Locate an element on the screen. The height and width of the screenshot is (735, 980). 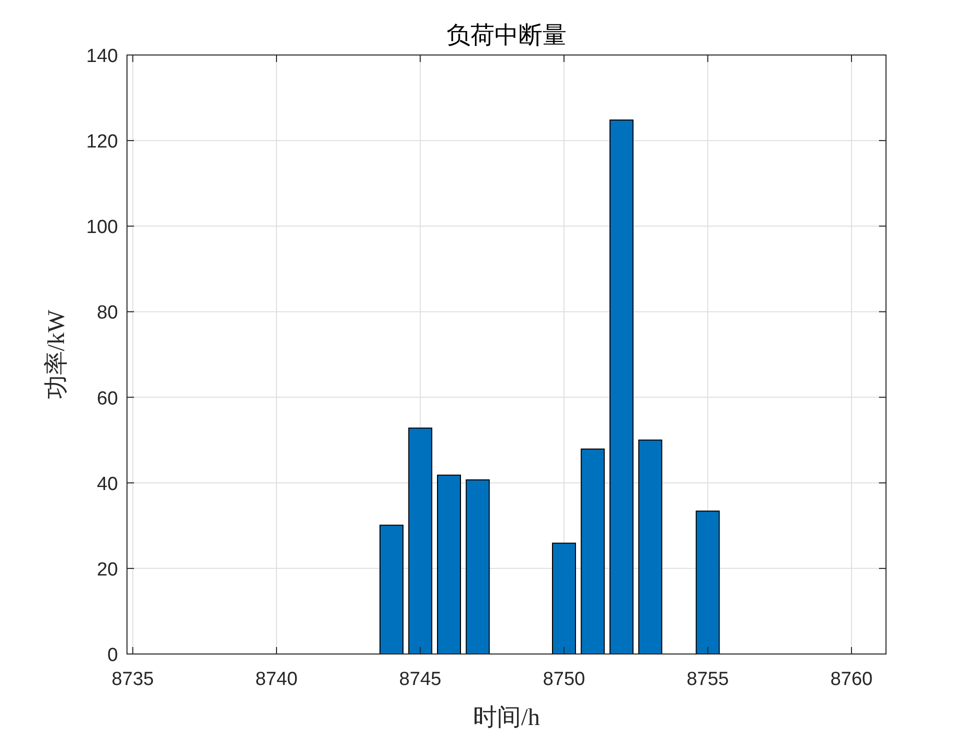
y-tick-label: 100 is located at coordinates (102, 227).